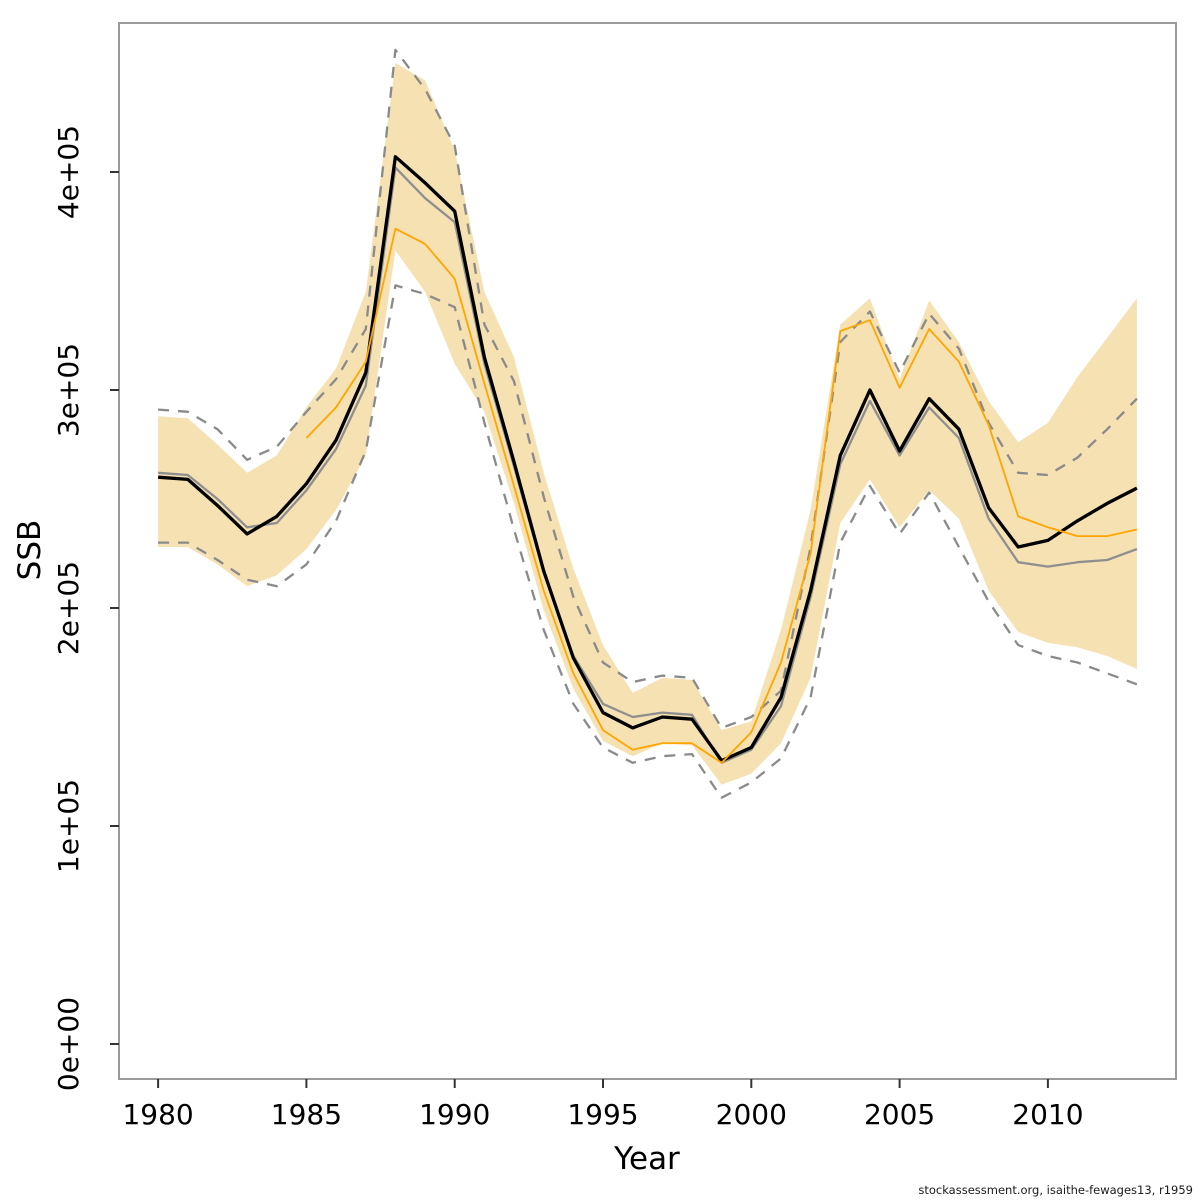 The image size is (1200, 1200). I want to click on x-axis-label: Year, so click(646, 1159).